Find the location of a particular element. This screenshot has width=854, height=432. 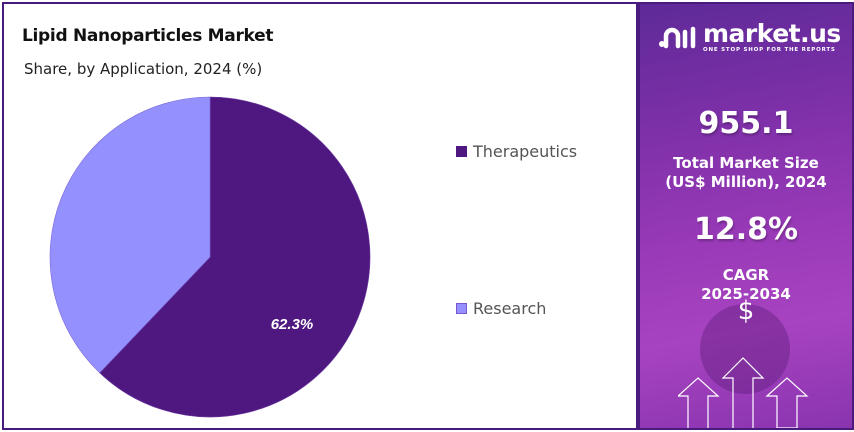

brand-tagline: ONE STOP SHOP FOR THE REPORTS is located at coordinates (769, 50).